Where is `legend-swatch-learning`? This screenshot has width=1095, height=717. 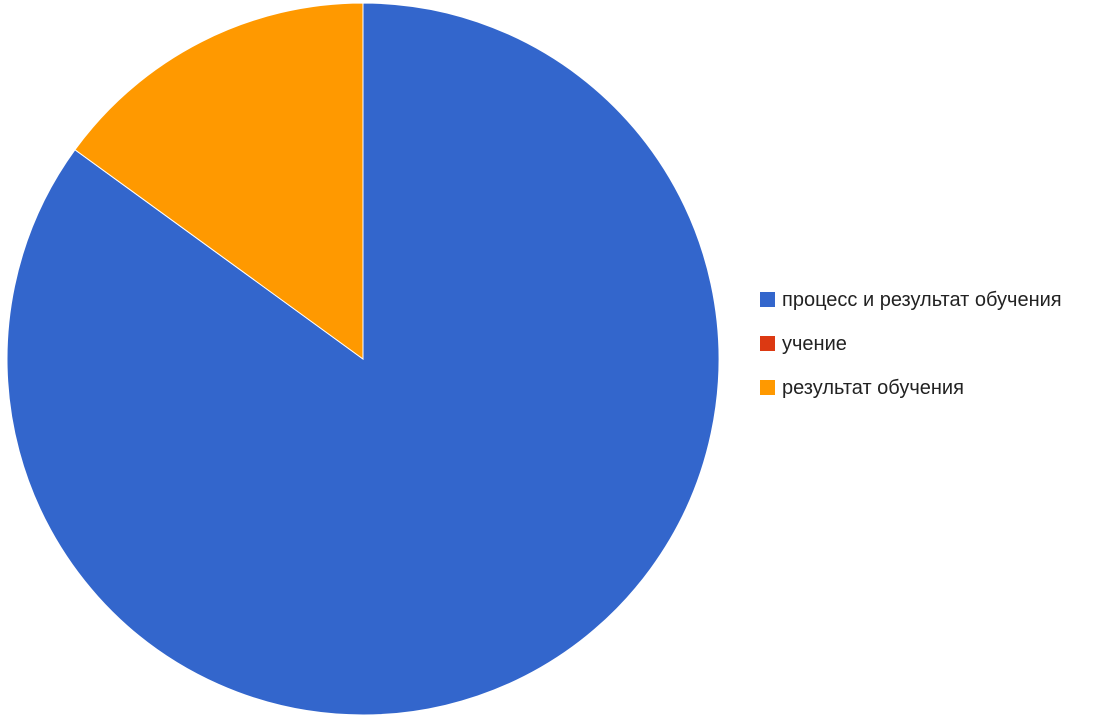 legend-swatch-learning is located at coordinates (767, 343).